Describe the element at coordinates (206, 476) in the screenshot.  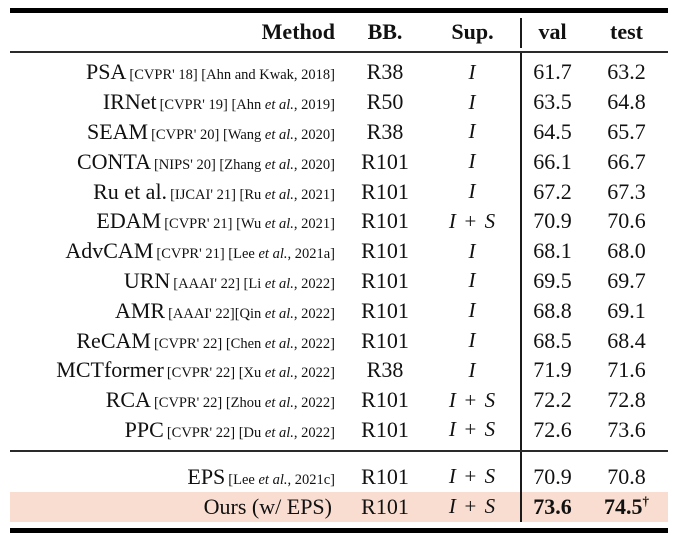
I see `method-name: EPS` at that location.